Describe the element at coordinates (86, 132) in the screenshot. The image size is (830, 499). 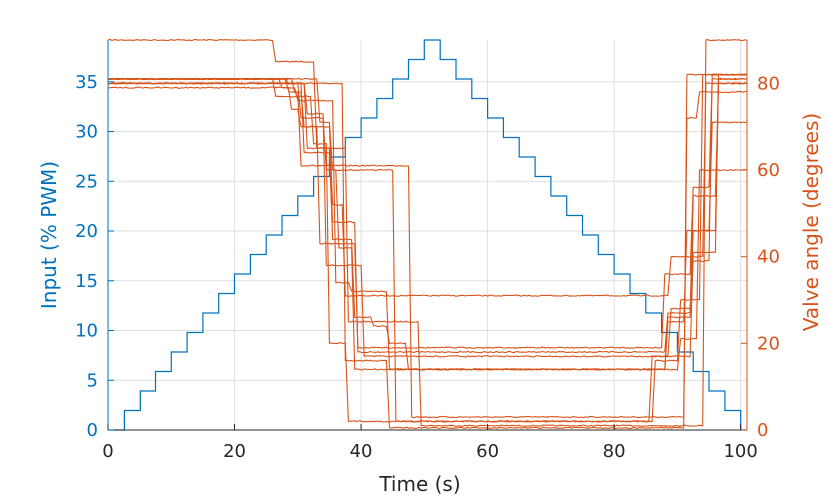
I see `y-left-tick-label: 30` at that location.